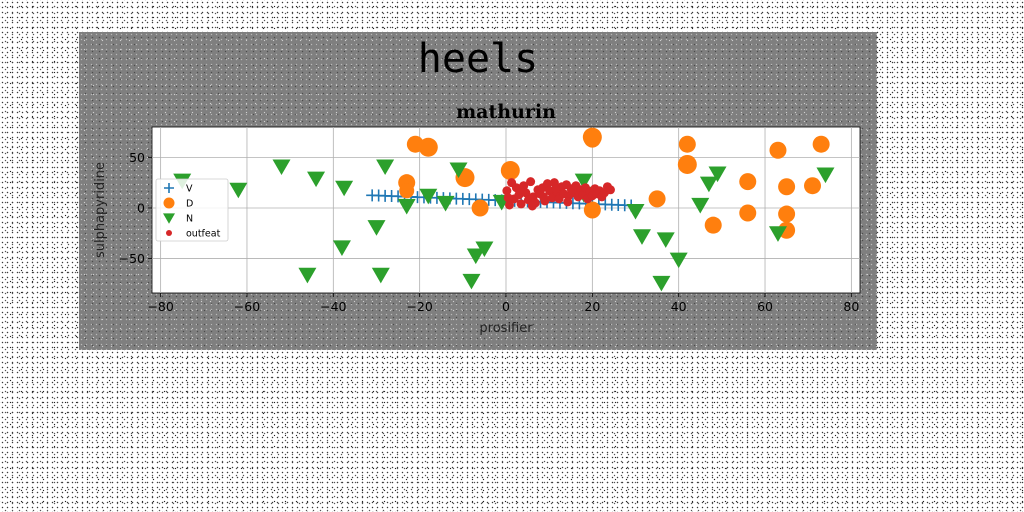 Image resolution: width=1024 pixels, height=512 pixels. I want to click on y-tick-label: −50, so click(132, 258).